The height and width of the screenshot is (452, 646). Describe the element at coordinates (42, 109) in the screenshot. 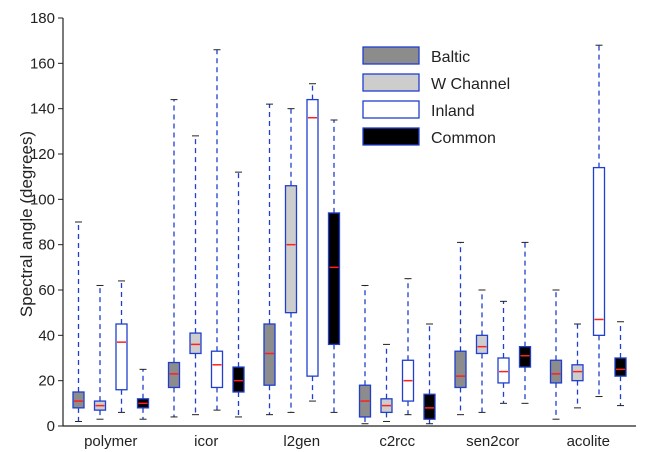

I see `y-tick-label: 140` at that location.